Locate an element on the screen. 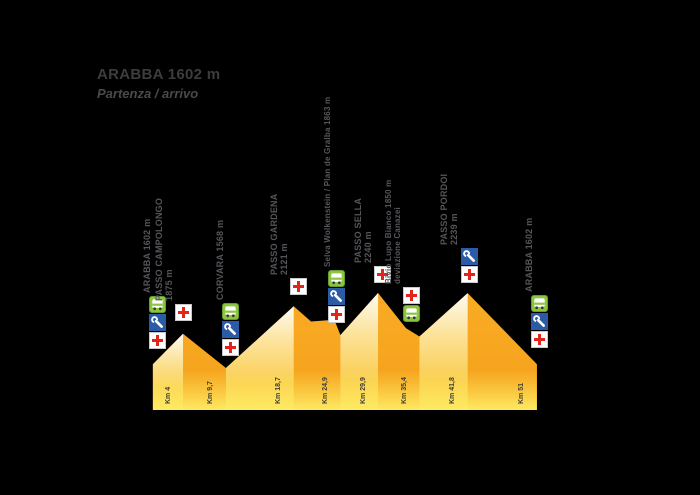  location-label: CORVARA 1568 m is located at coordinates (220, 260).